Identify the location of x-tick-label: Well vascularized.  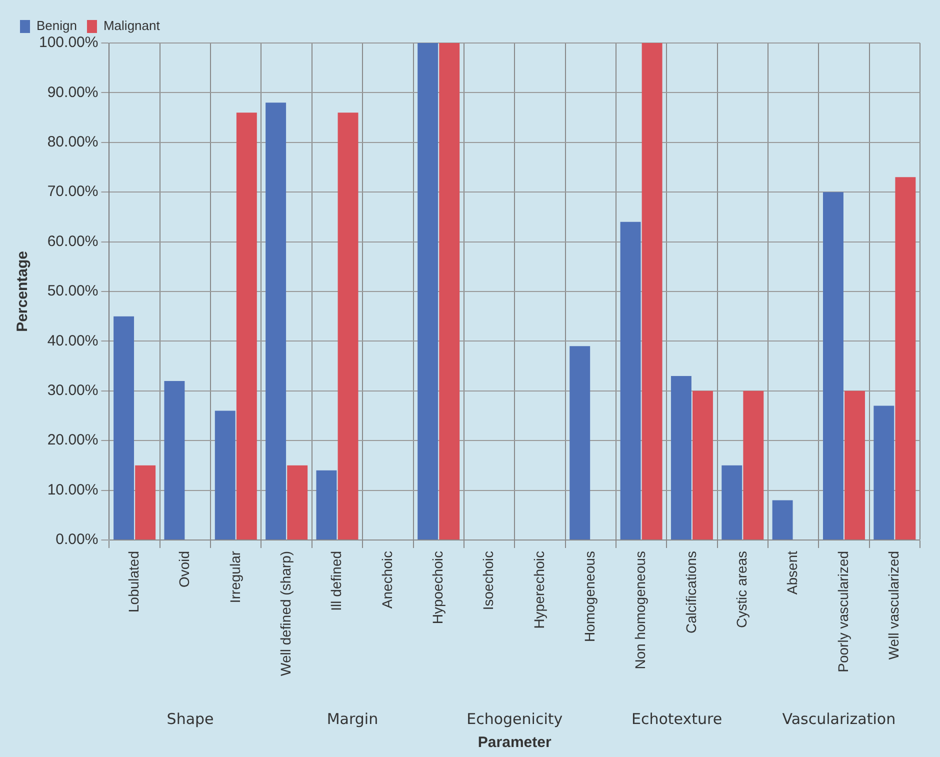
(894, 605).